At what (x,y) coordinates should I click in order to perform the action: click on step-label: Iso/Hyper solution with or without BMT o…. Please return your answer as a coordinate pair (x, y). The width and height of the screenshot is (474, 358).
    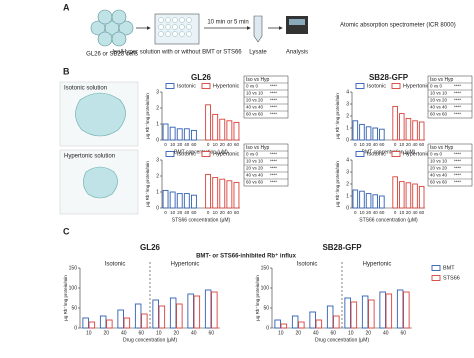
    Looking at the image, I should click on (177, 53).